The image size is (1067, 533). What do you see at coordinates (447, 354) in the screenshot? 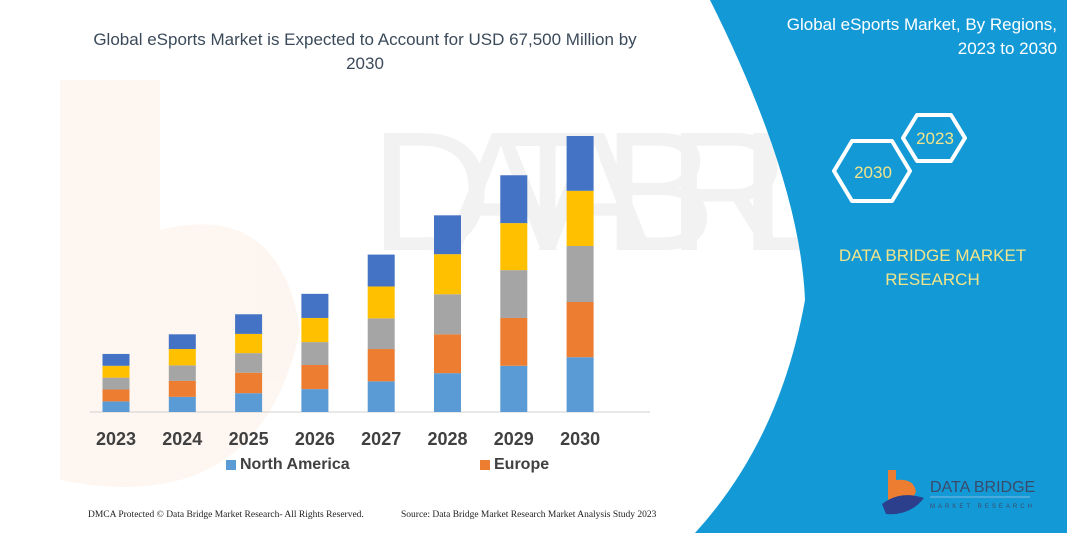
I see `bar-segment-2028-europe` at bounding box center [447, 354].